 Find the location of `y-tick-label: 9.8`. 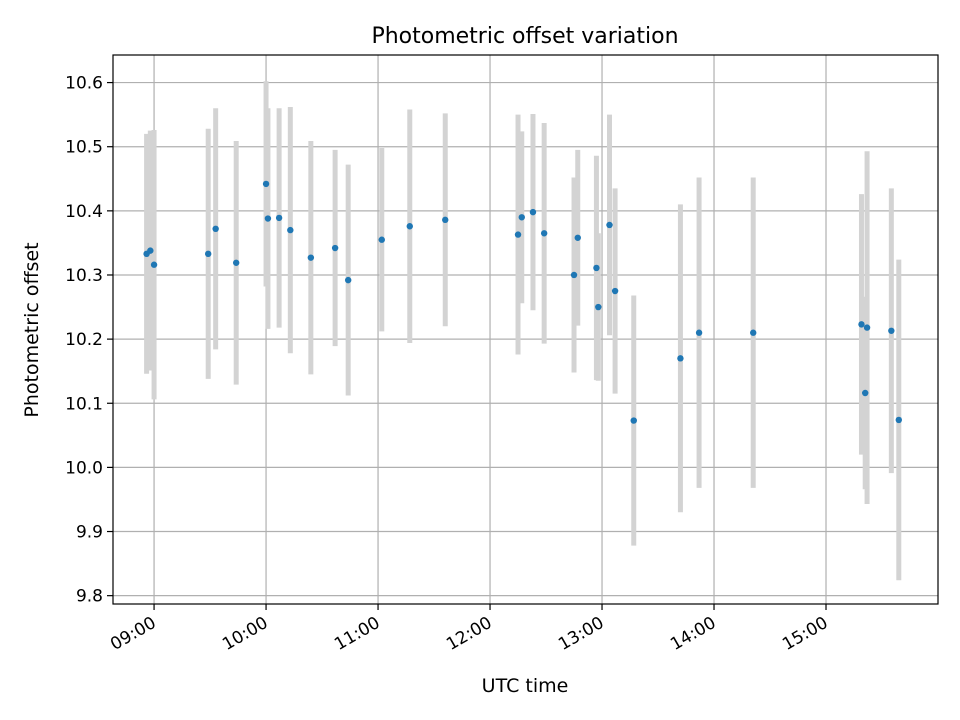

y-tick-label: 9.8 is located at coordinates (89, 597).